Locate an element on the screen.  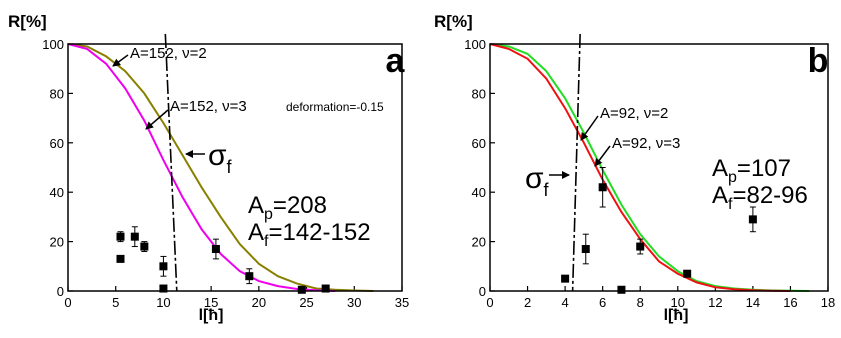
xtick-label: 2 is located at coordinates (527, 302).